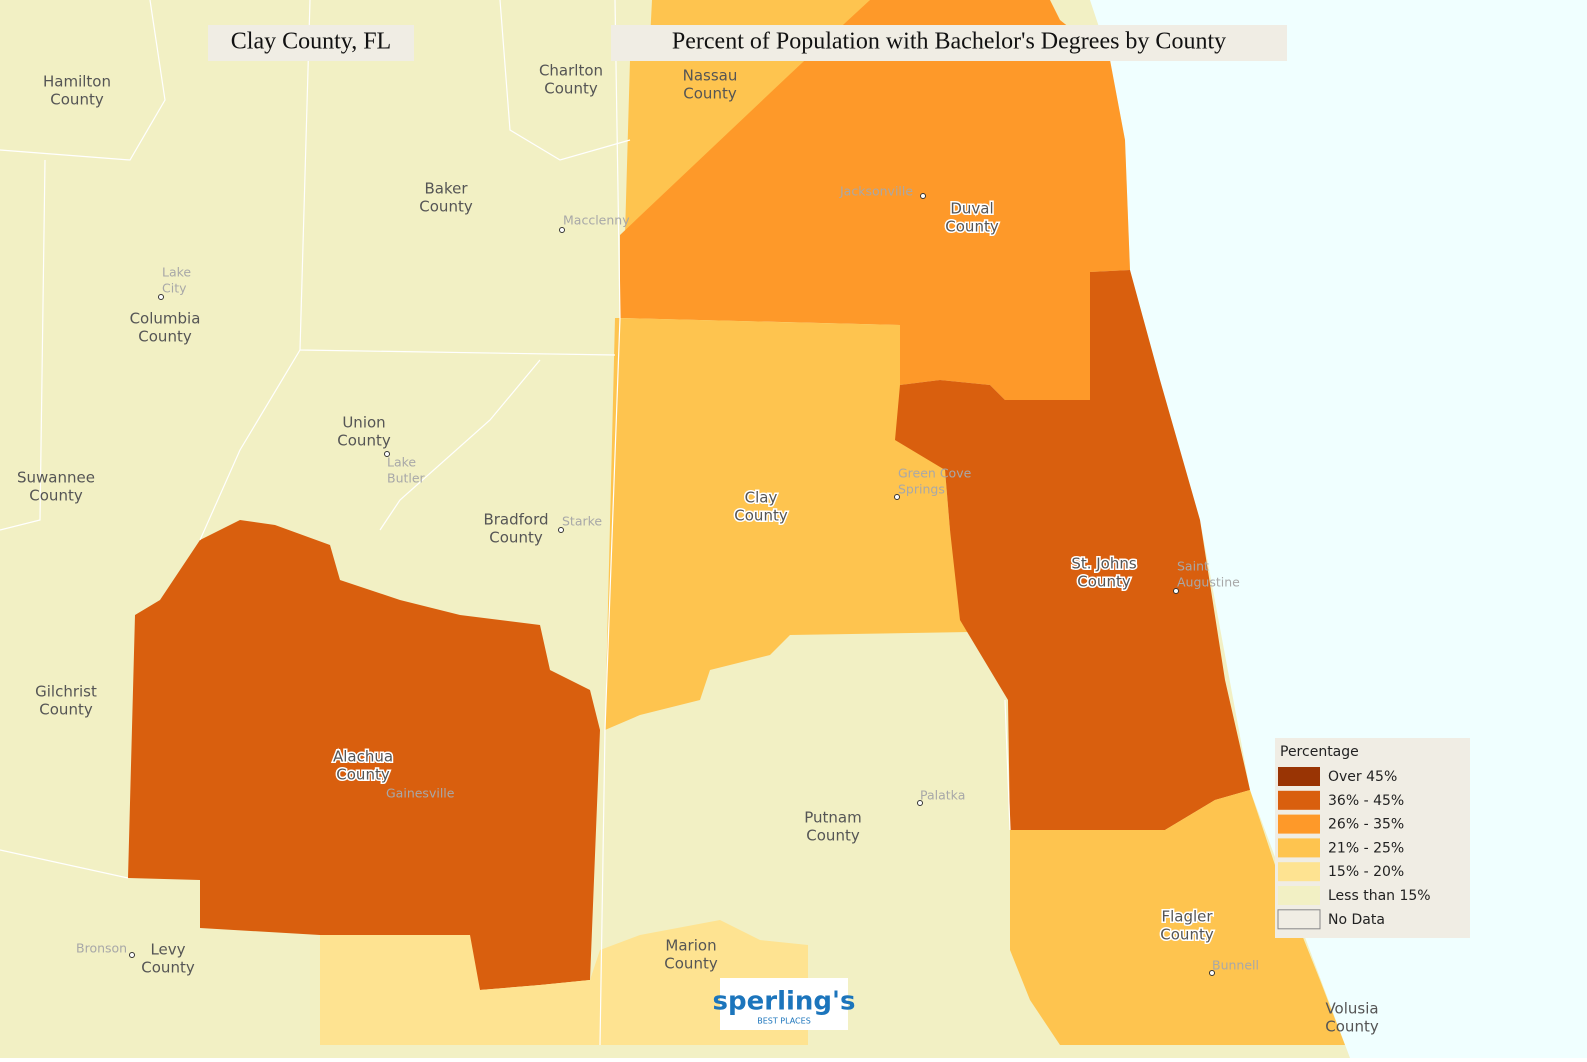  Describe the element at coordinates (420, 793) in the screenshot. I see `city-label: Gainesville` at that location.